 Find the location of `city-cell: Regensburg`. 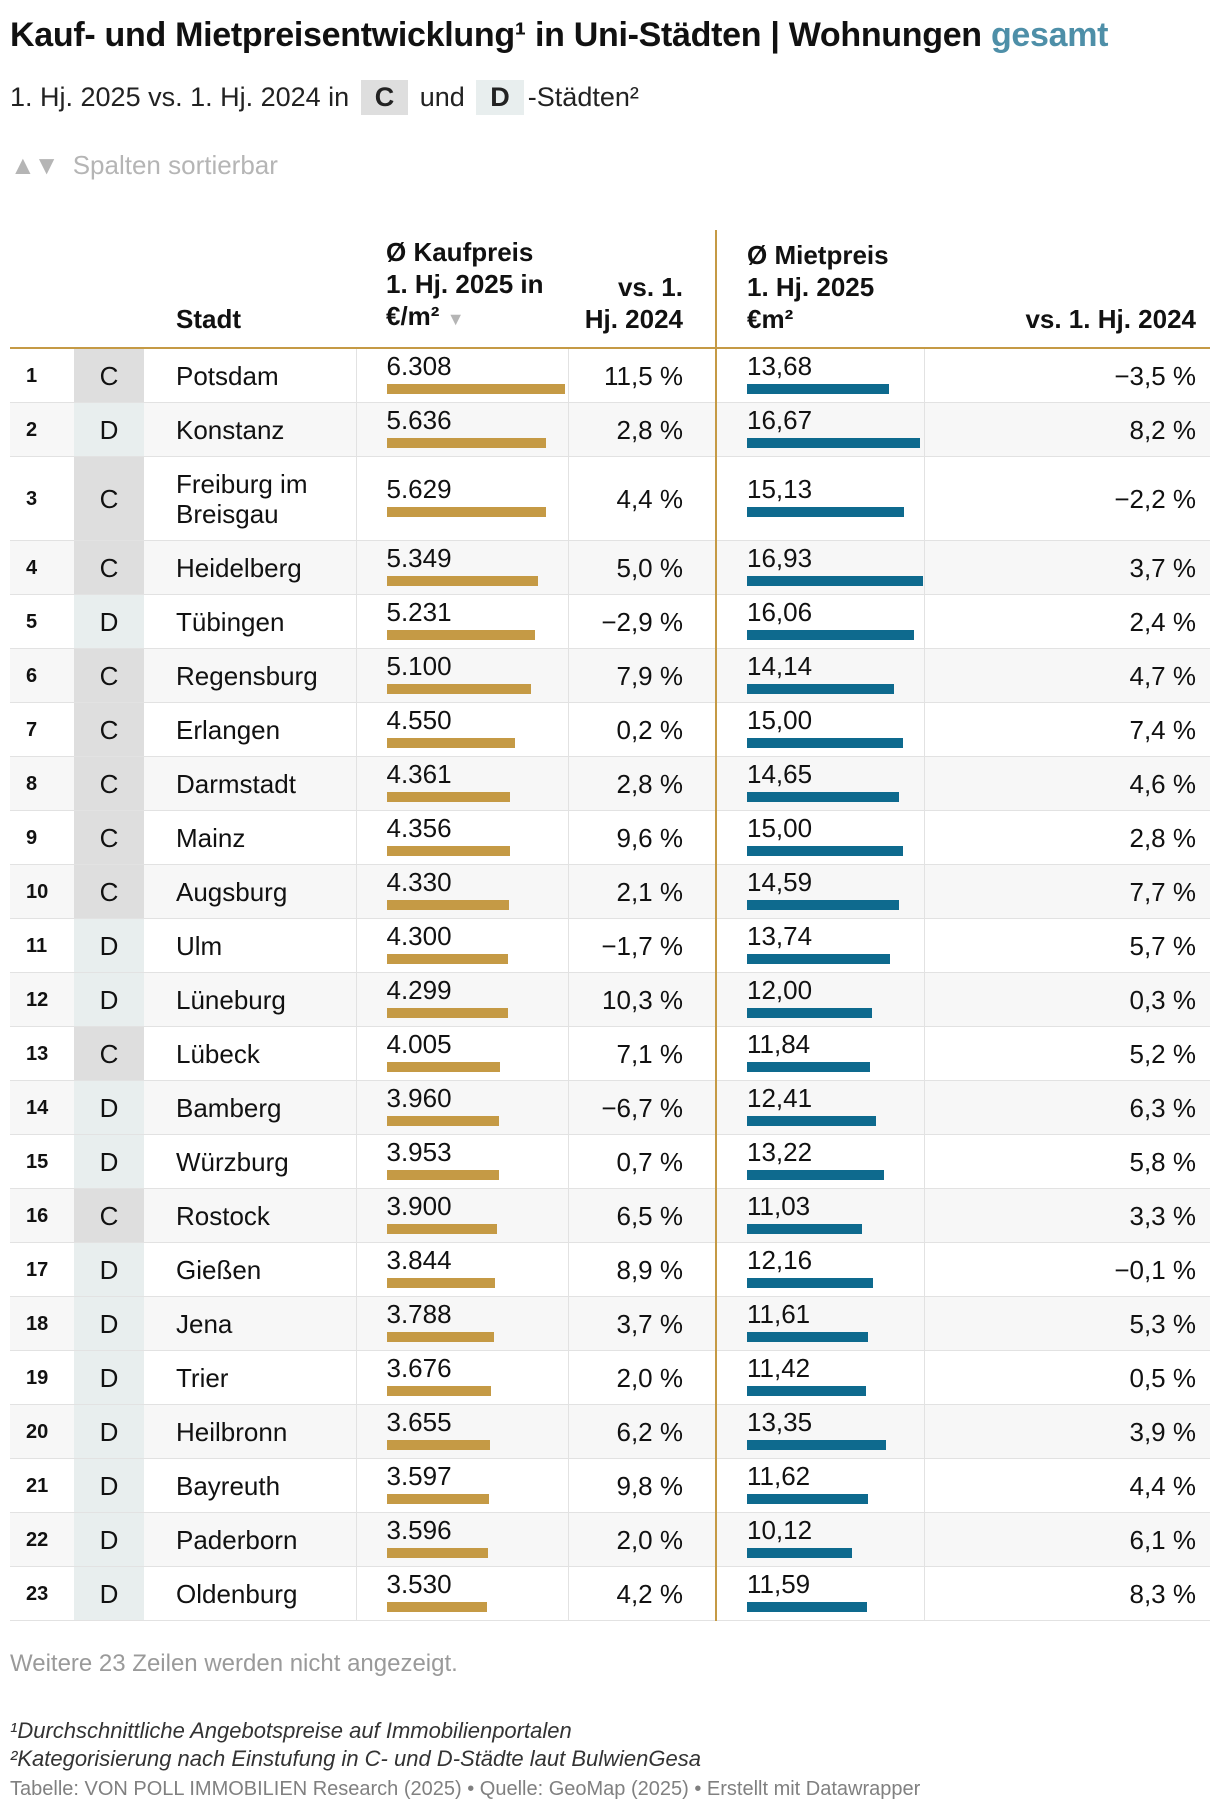

city-cell: Regensburg is located at coordinates (250, 675).